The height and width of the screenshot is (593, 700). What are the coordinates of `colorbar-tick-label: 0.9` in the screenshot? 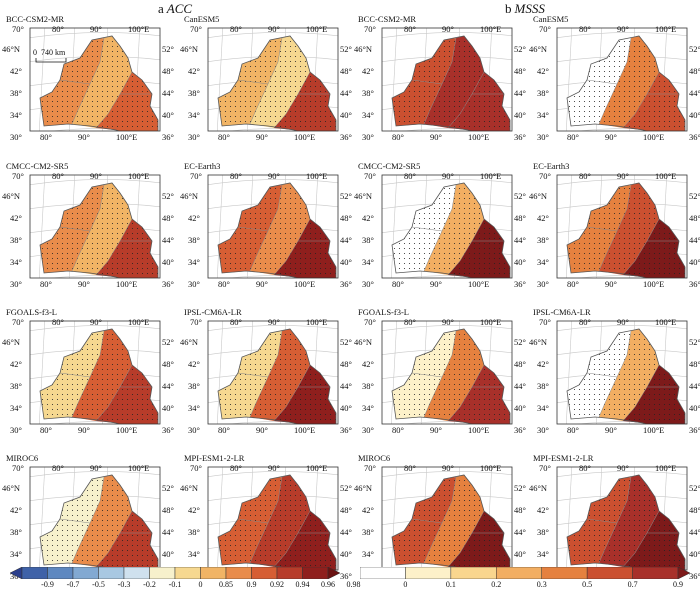 It's located at (251, 584).